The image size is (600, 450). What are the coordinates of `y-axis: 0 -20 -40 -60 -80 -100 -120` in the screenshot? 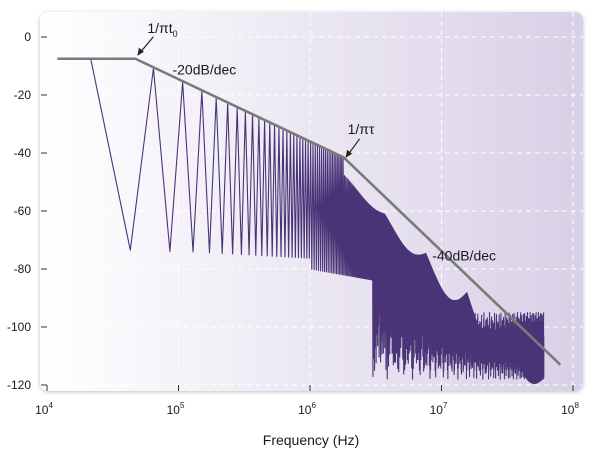 It's located at (27, 211).